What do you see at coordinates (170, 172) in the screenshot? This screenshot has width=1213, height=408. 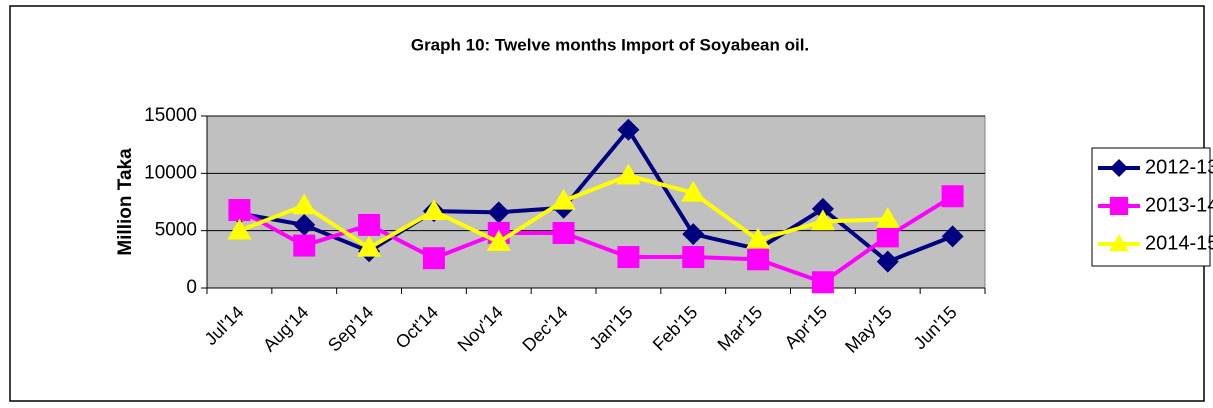 I see `y-tick-label: 10000` at bounding box center [170, 172].